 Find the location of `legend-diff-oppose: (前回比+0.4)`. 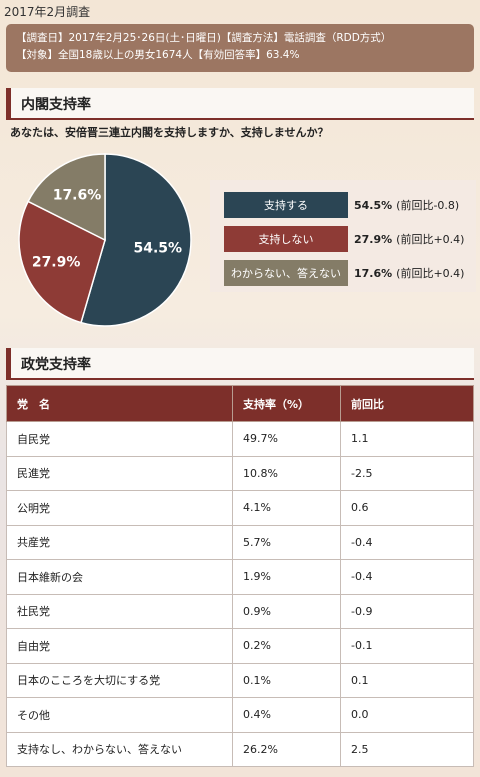

legend-diff-oppose: (前回比+0.4) is located at coordinates (430, 239).